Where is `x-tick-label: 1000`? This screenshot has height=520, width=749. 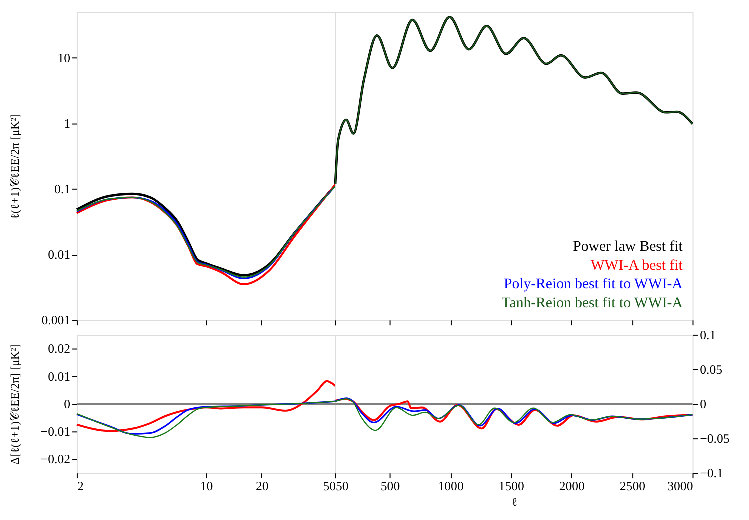 x-tick-label: 1000 is located at coordinates (451, 486).